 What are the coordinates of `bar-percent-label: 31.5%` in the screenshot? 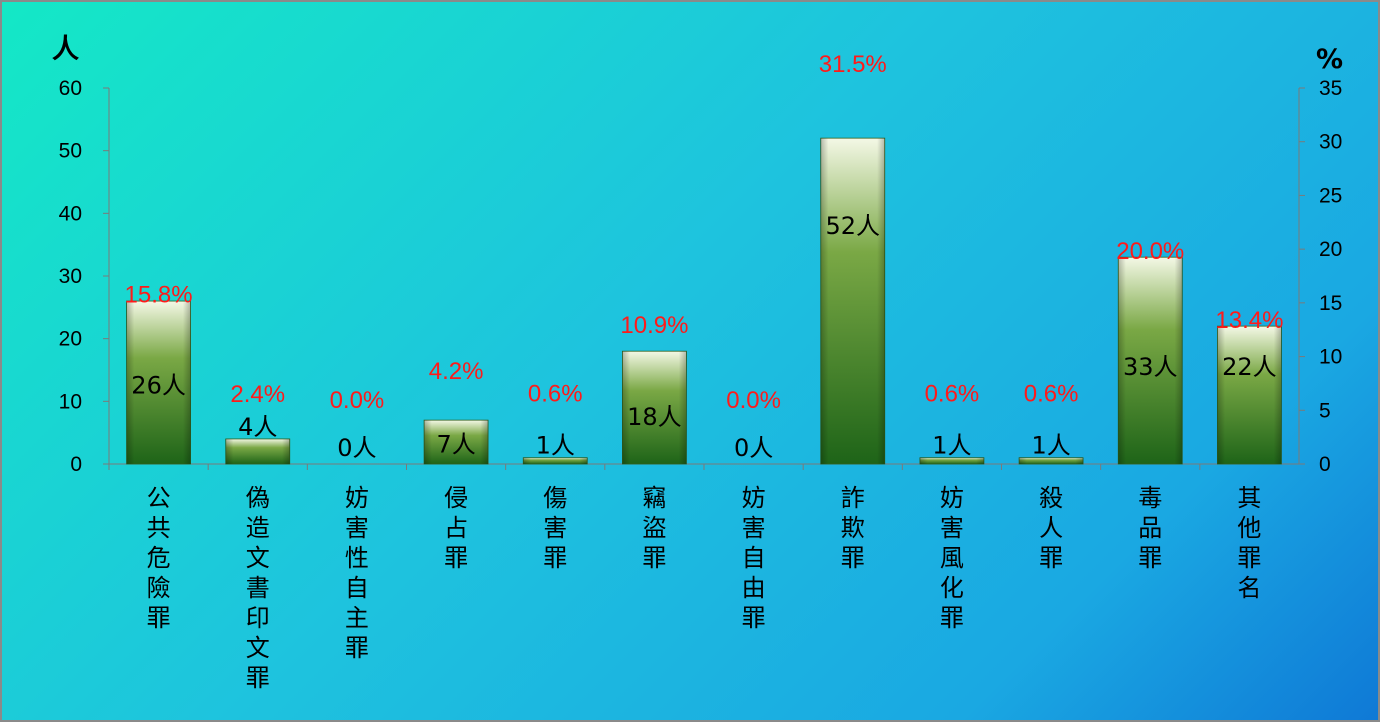 It's located at (853, 64).